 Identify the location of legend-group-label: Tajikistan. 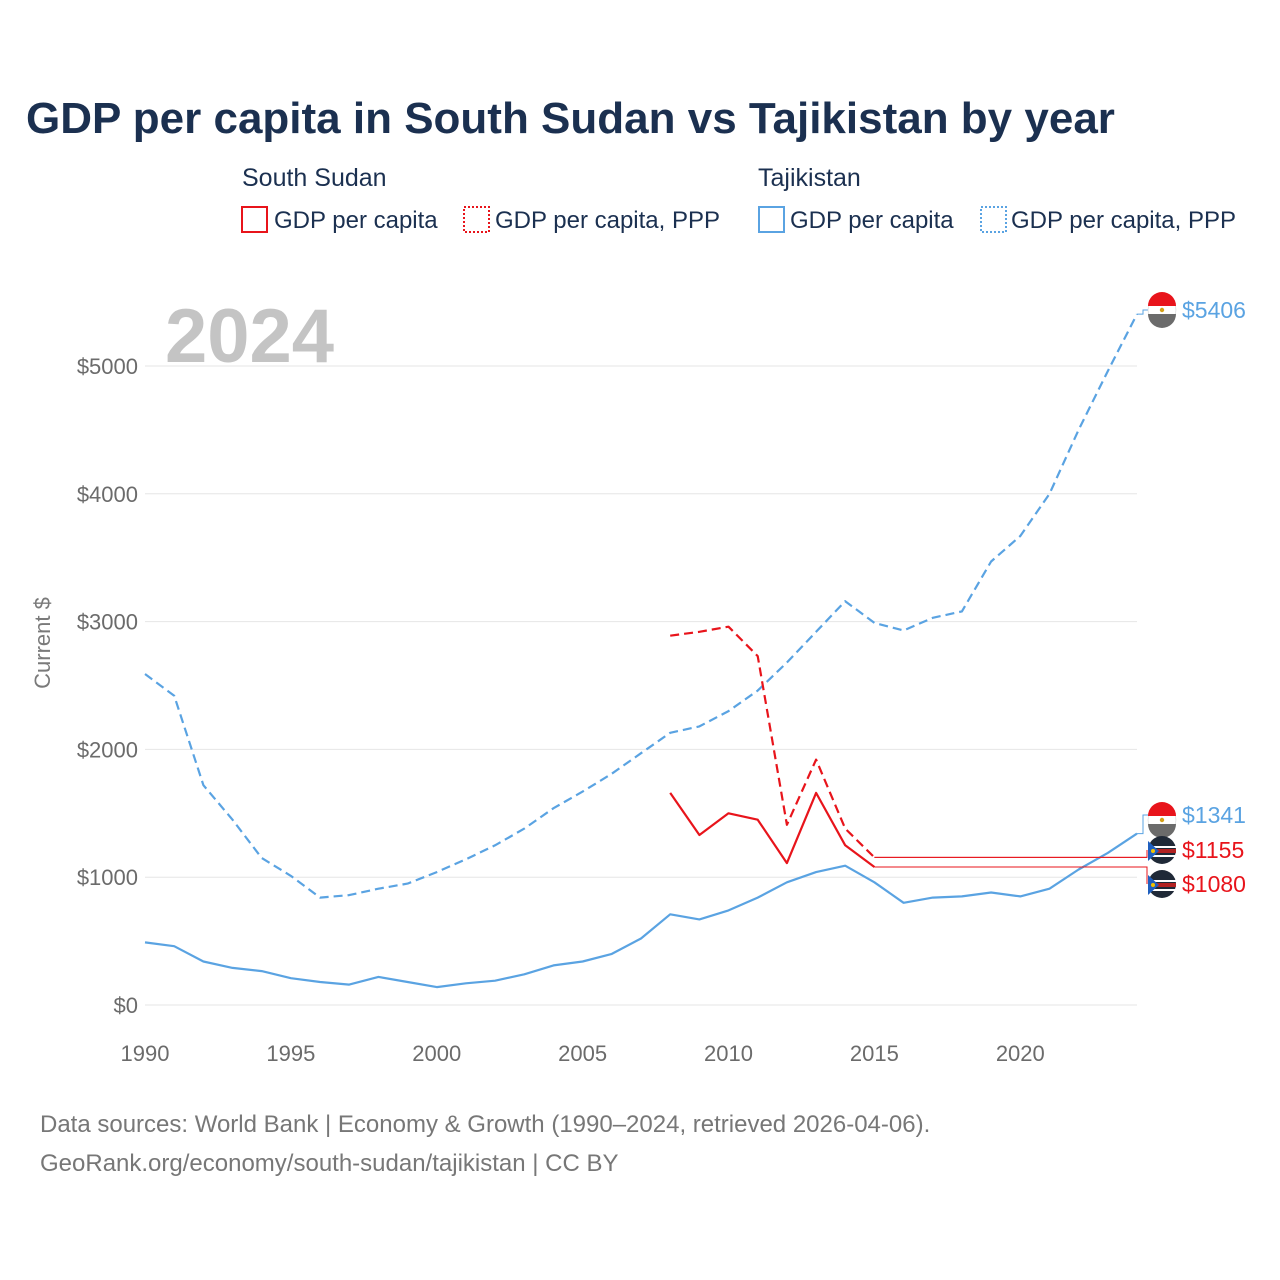
(809, 178).